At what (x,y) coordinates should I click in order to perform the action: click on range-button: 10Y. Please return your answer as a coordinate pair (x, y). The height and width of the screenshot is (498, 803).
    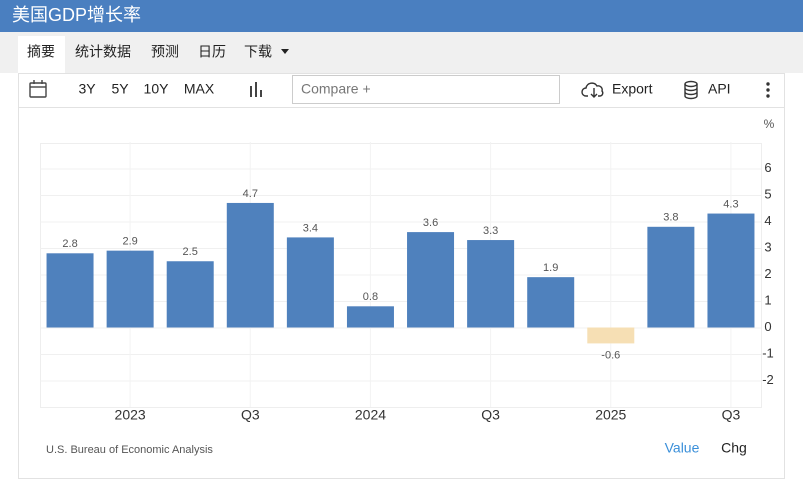
    Looking at the image, I should click on (157, 89).